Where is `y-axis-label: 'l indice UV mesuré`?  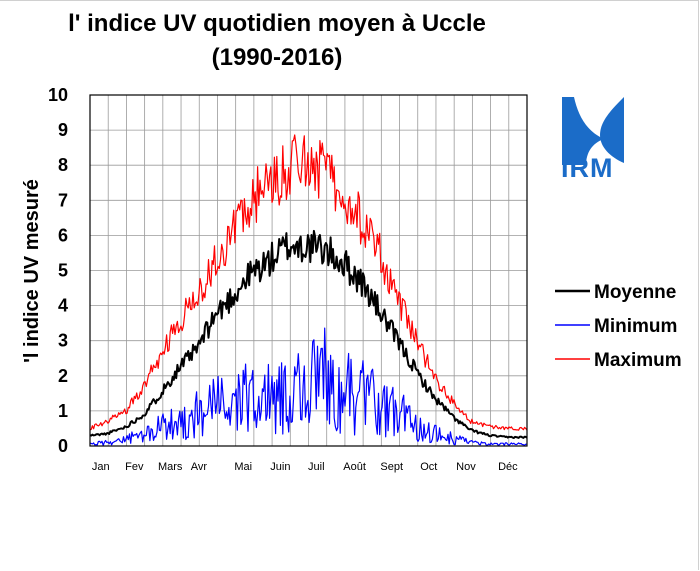
y-axis-label: 'l indice UV mesuré is located at coordinates (32, 271).